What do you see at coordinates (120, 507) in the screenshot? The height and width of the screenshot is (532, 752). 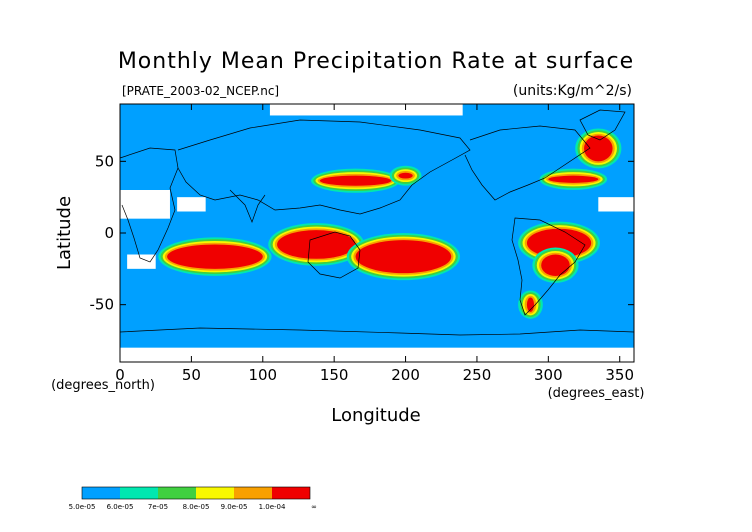 I see `legend-label-1: 6.0e-05` at bounding box center [120, 507].